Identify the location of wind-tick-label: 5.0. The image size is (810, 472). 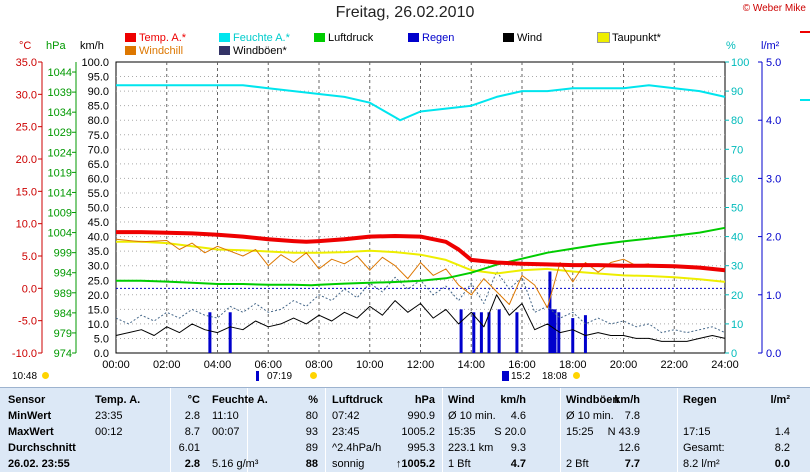
(101, 339).